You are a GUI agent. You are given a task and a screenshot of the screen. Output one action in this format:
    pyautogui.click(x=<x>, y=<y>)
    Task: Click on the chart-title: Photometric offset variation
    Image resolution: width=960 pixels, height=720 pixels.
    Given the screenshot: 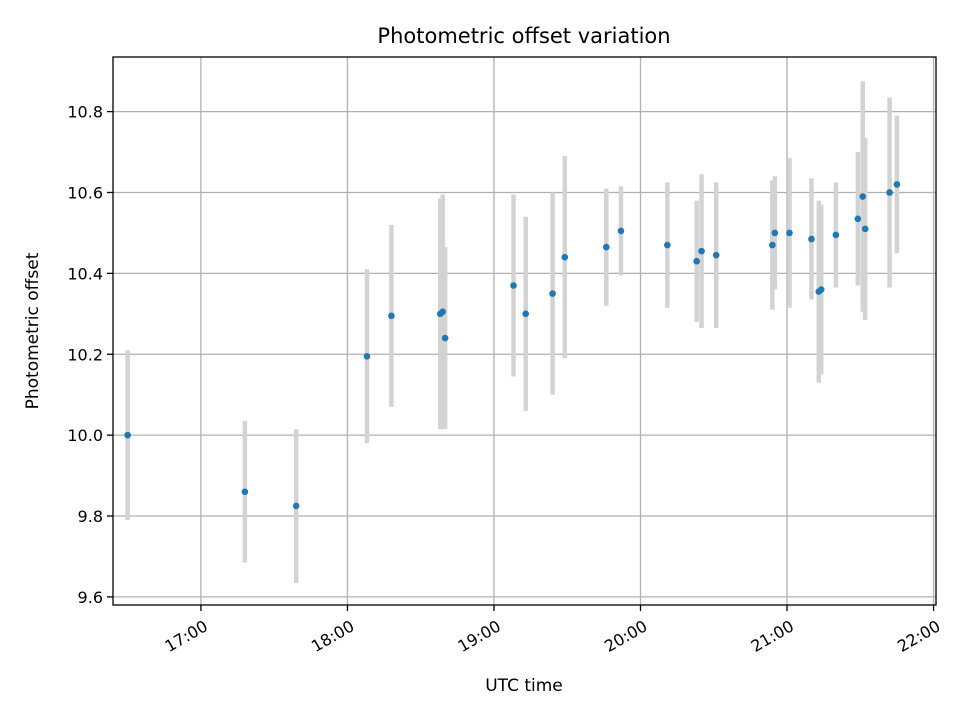 What is the action you would take?
    pyautogui.click(x=523, y=36)
    